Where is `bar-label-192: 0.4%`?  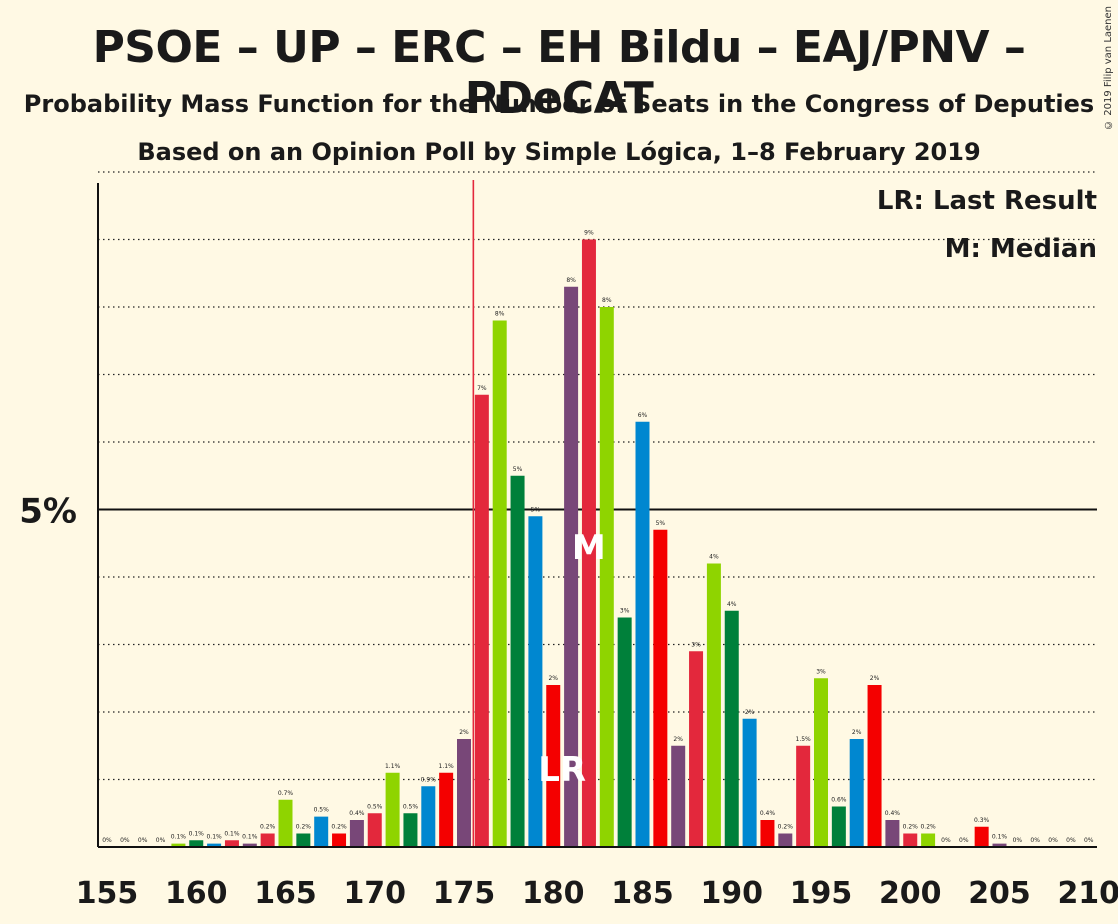
bar-label-192: 0.4% is located at coordinates (768, 813).